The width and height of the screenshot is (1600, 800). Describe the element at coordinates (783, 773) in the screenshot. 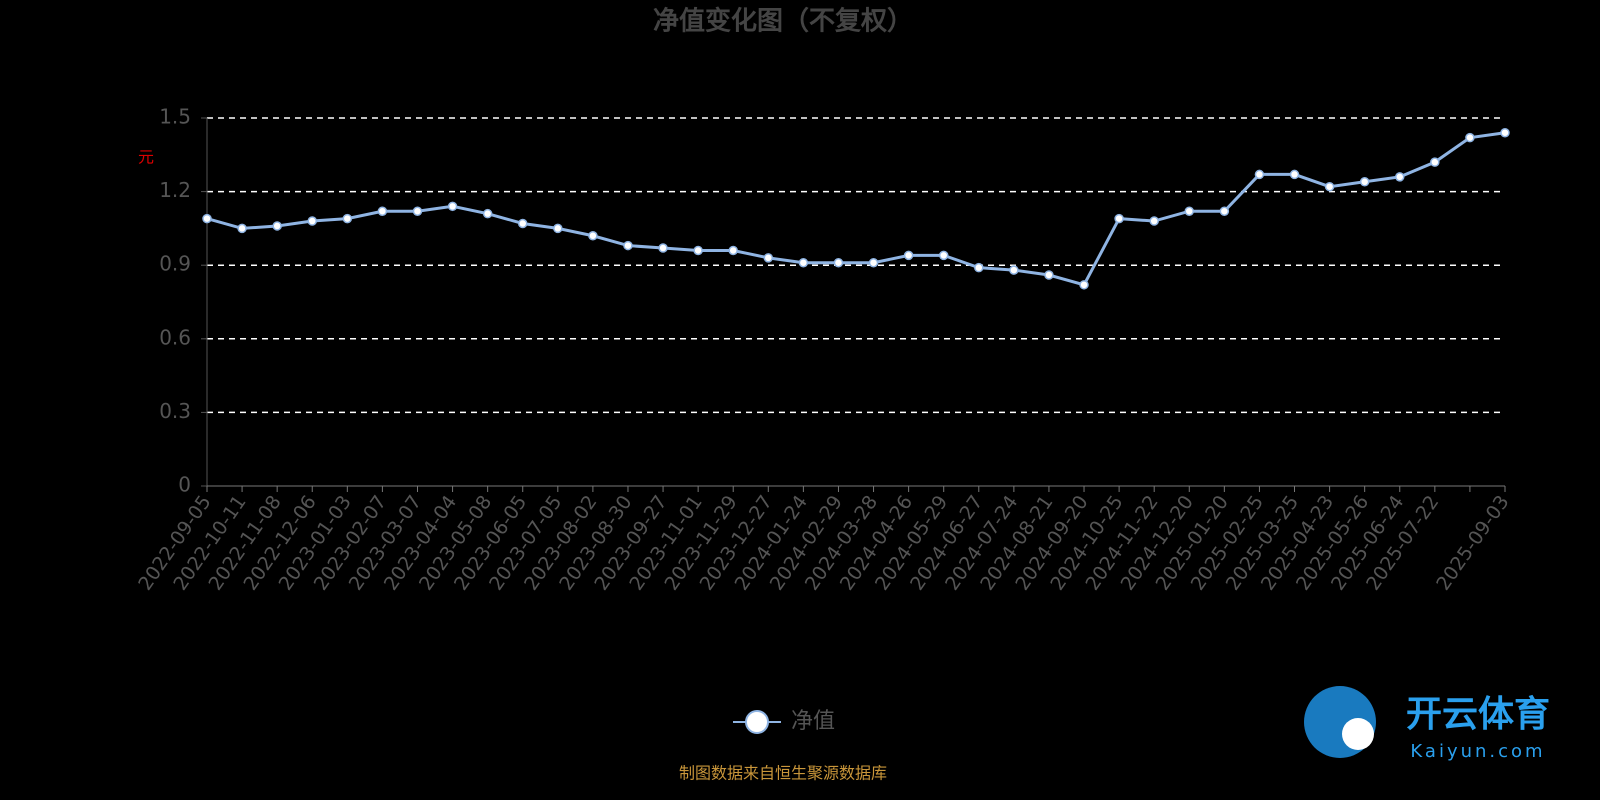

I see `source-note: 制图数据来自恒生聚源数据库` at that location.